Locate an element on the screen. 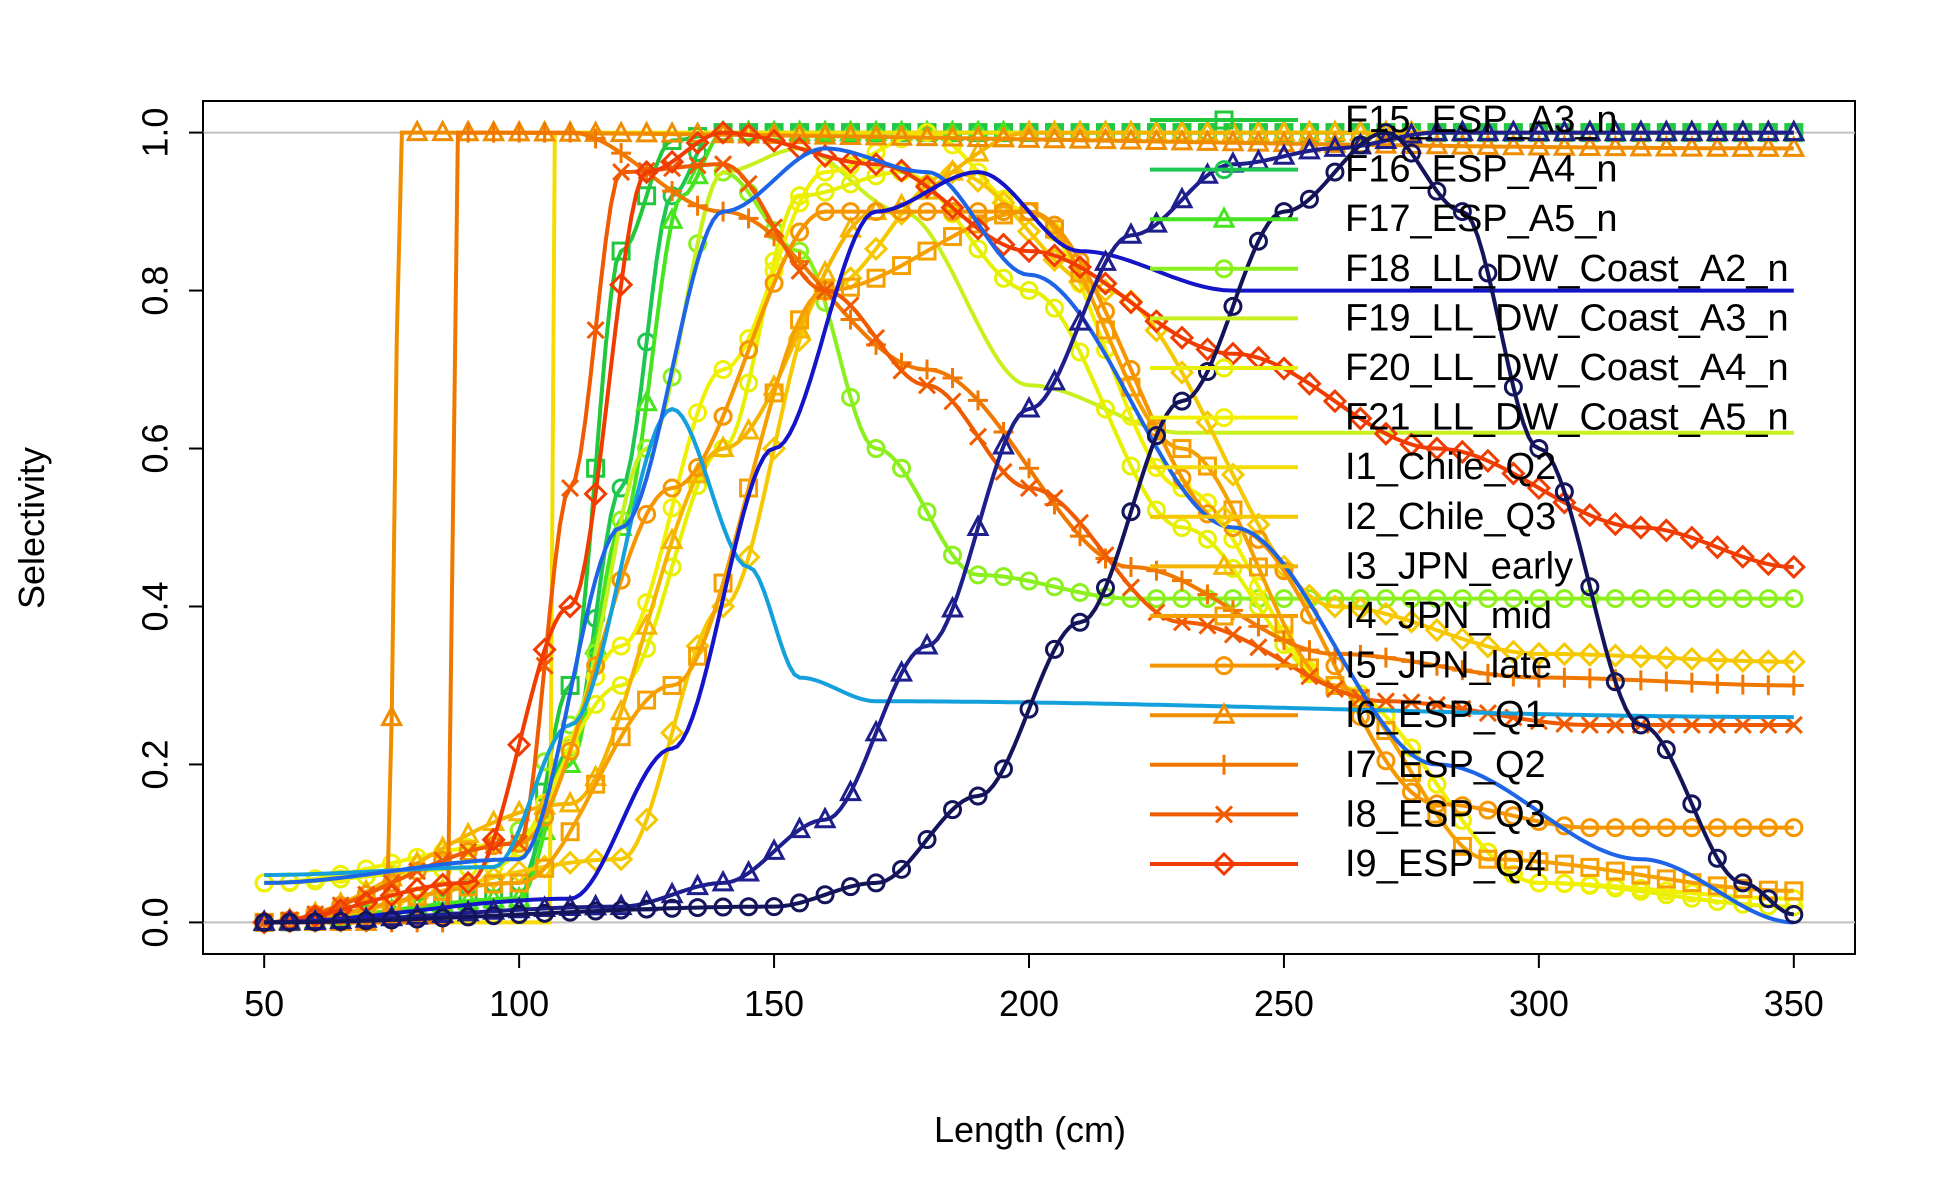 Image resolution: width=1950 pixels, height=1200 pixels. y-axis: 0.0 0.2 0.4 0.6 0.8 1.0 is located at coordinates (169, 527).